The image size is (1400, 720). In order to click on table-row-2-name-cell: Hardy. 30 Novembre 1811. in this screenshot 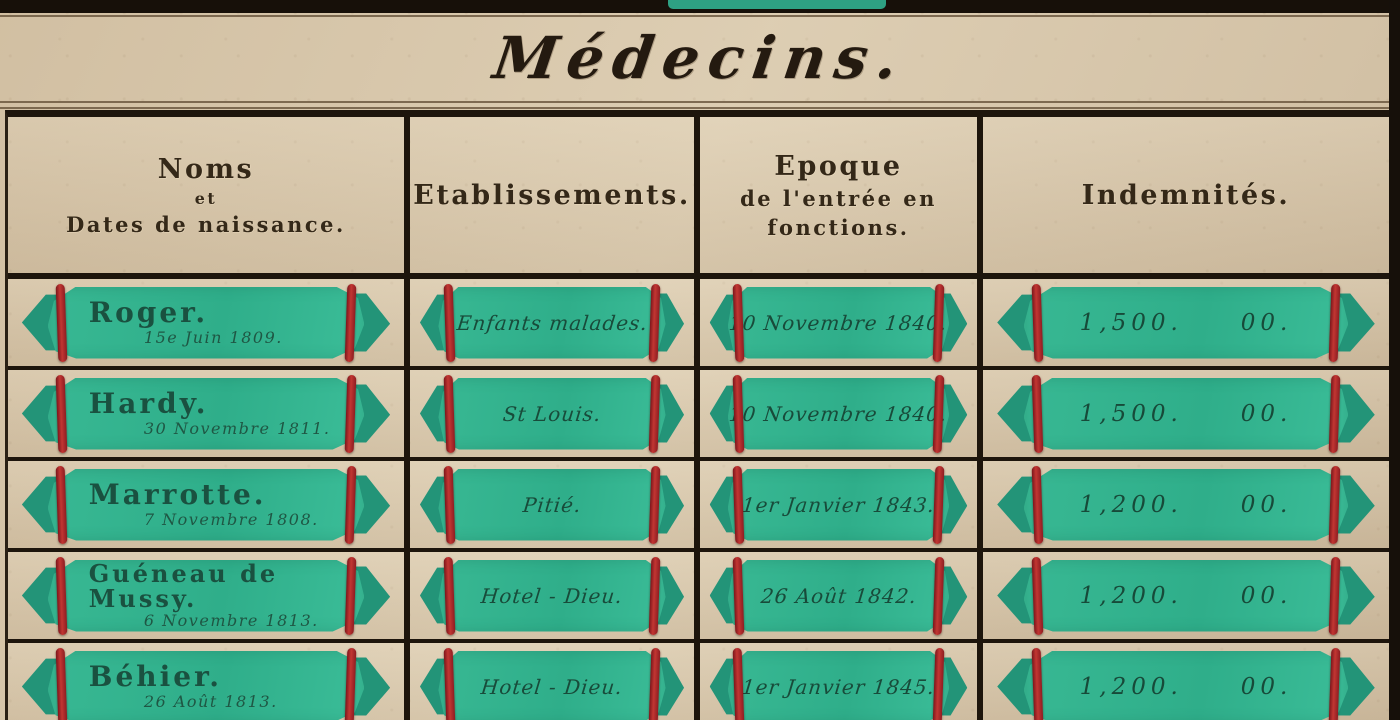, I will do `click(209, 415)`.